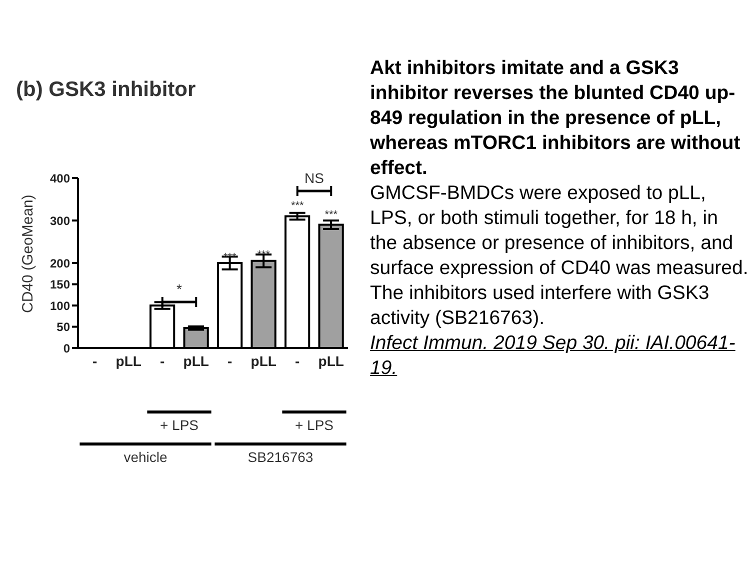 This screenshot has width=756, height=567. I want to click on y-tick-label: 0, so click(66, 348).